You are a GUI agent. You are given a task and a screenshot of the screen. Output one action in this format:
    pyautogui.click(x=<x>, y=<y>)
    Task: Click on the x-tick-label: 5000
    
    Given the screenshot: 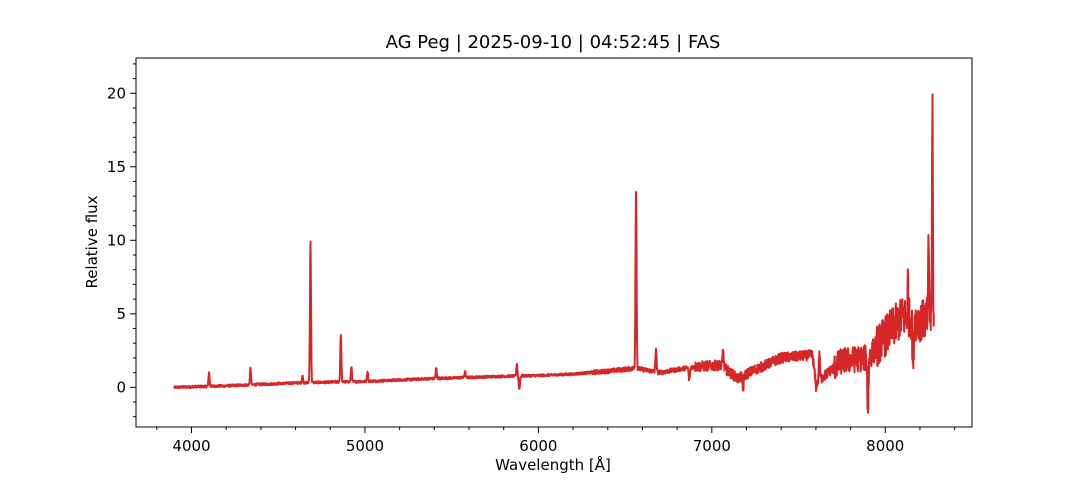 What is the action you would take?
    pyautogui.click(x=365, y=446)
    